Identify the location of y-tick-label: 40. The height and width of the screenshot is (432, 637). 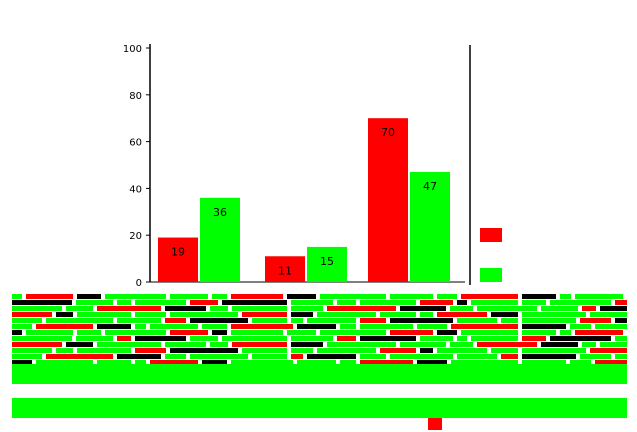
(135, 189).